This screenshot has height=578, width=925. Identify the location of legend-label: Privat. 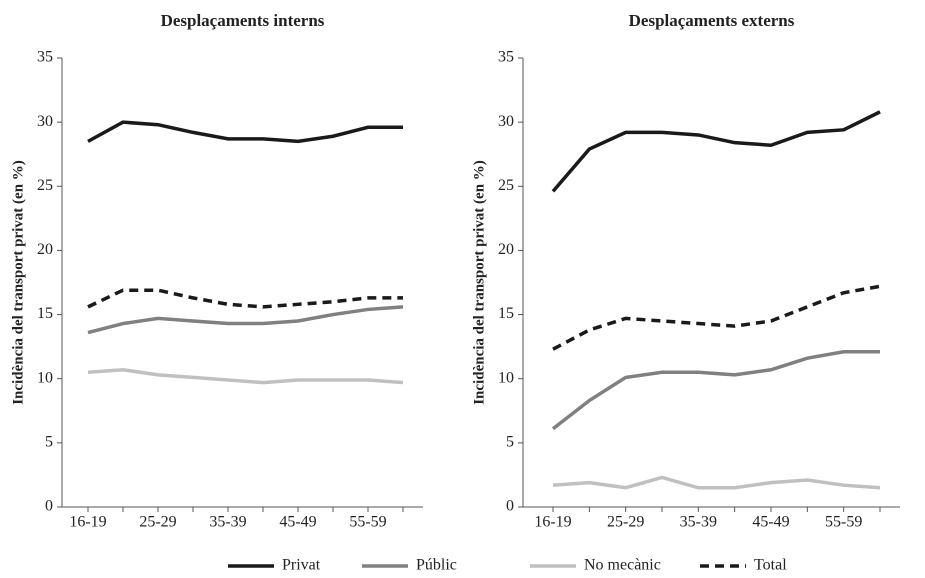
(301, 565).